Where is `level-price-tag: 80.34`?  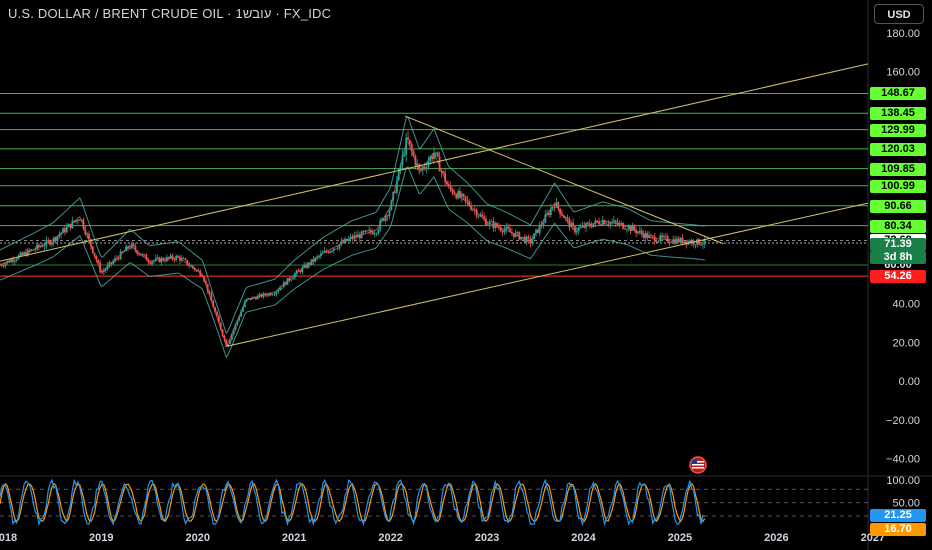 level-price-tag: 80.34 is located at coordinates (898, 226).